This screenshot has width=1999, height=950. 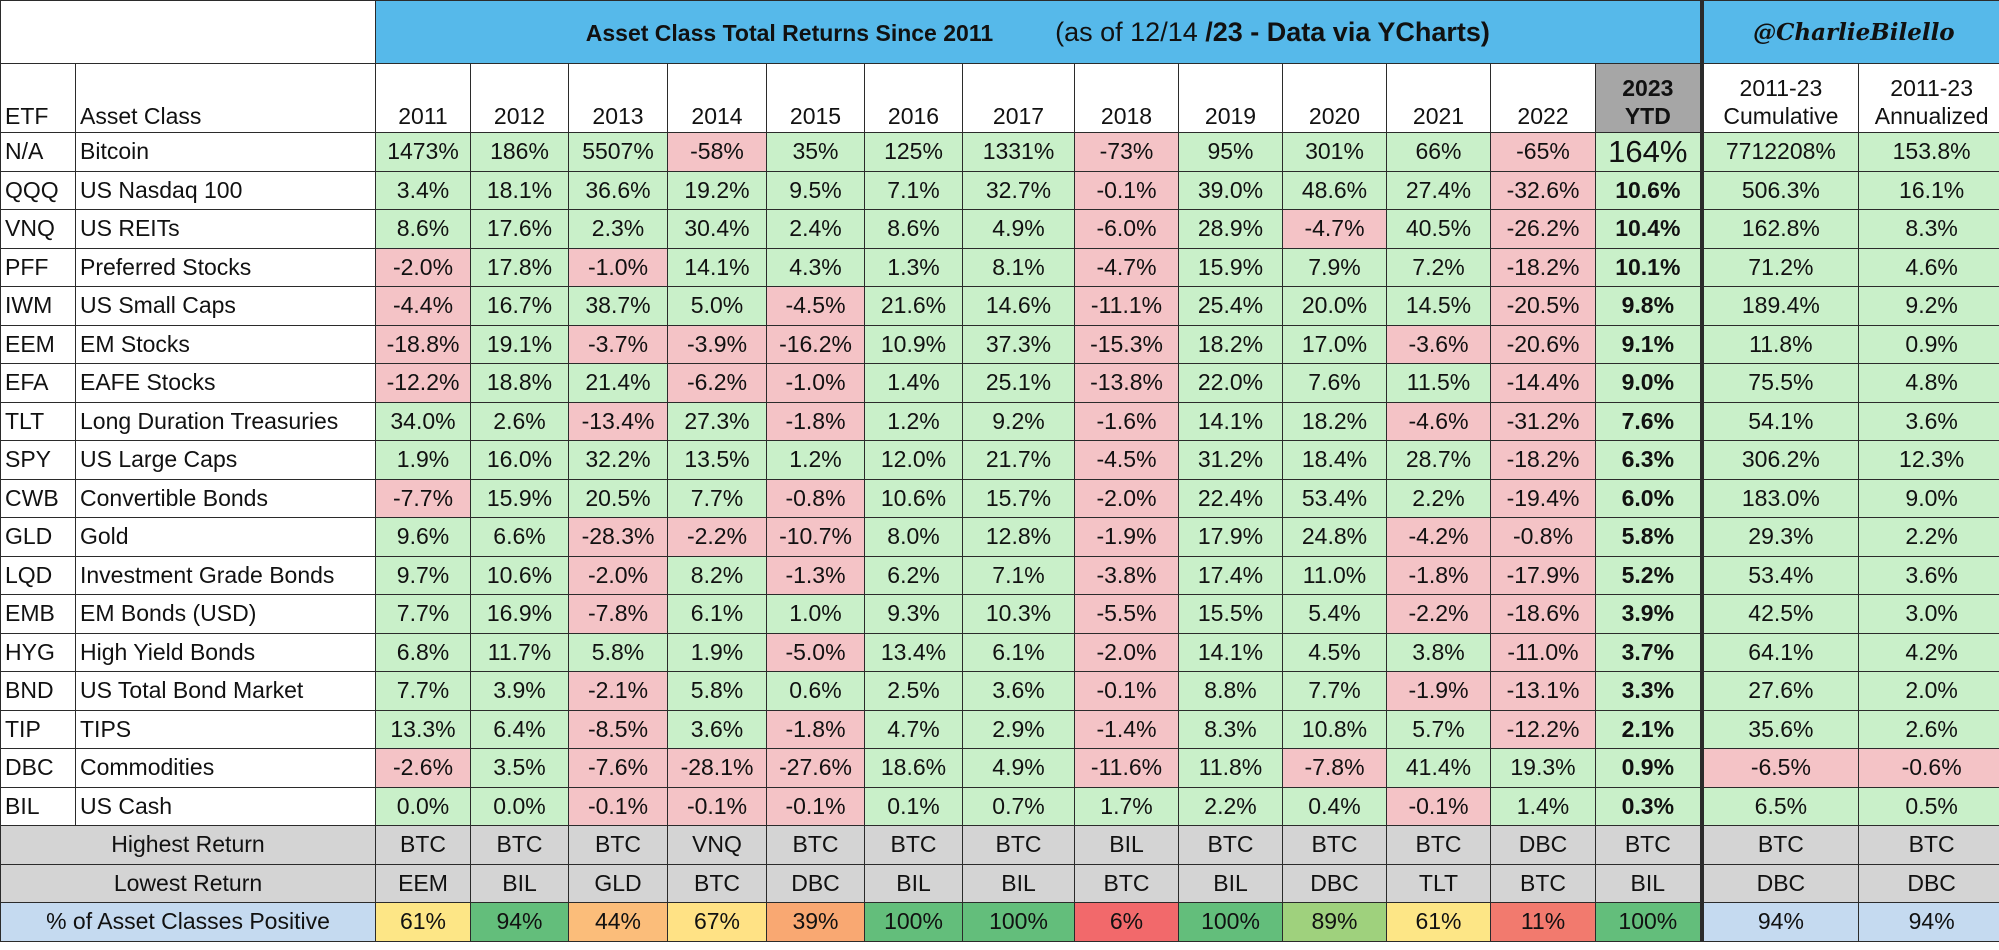 What do you see at coordinates (1928, 383) in the screenshot?
I see `annualized-return-cell: 4.8%` at bounding box center [1928, 383].